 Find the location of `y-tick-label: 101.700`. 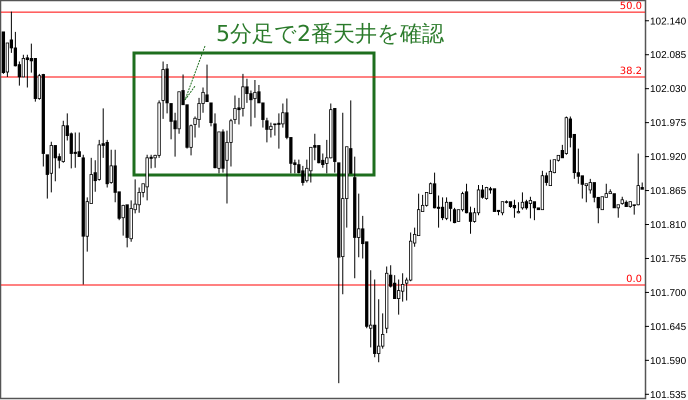

y-tick-label: 101.700 is located at coordinates (668, 293).